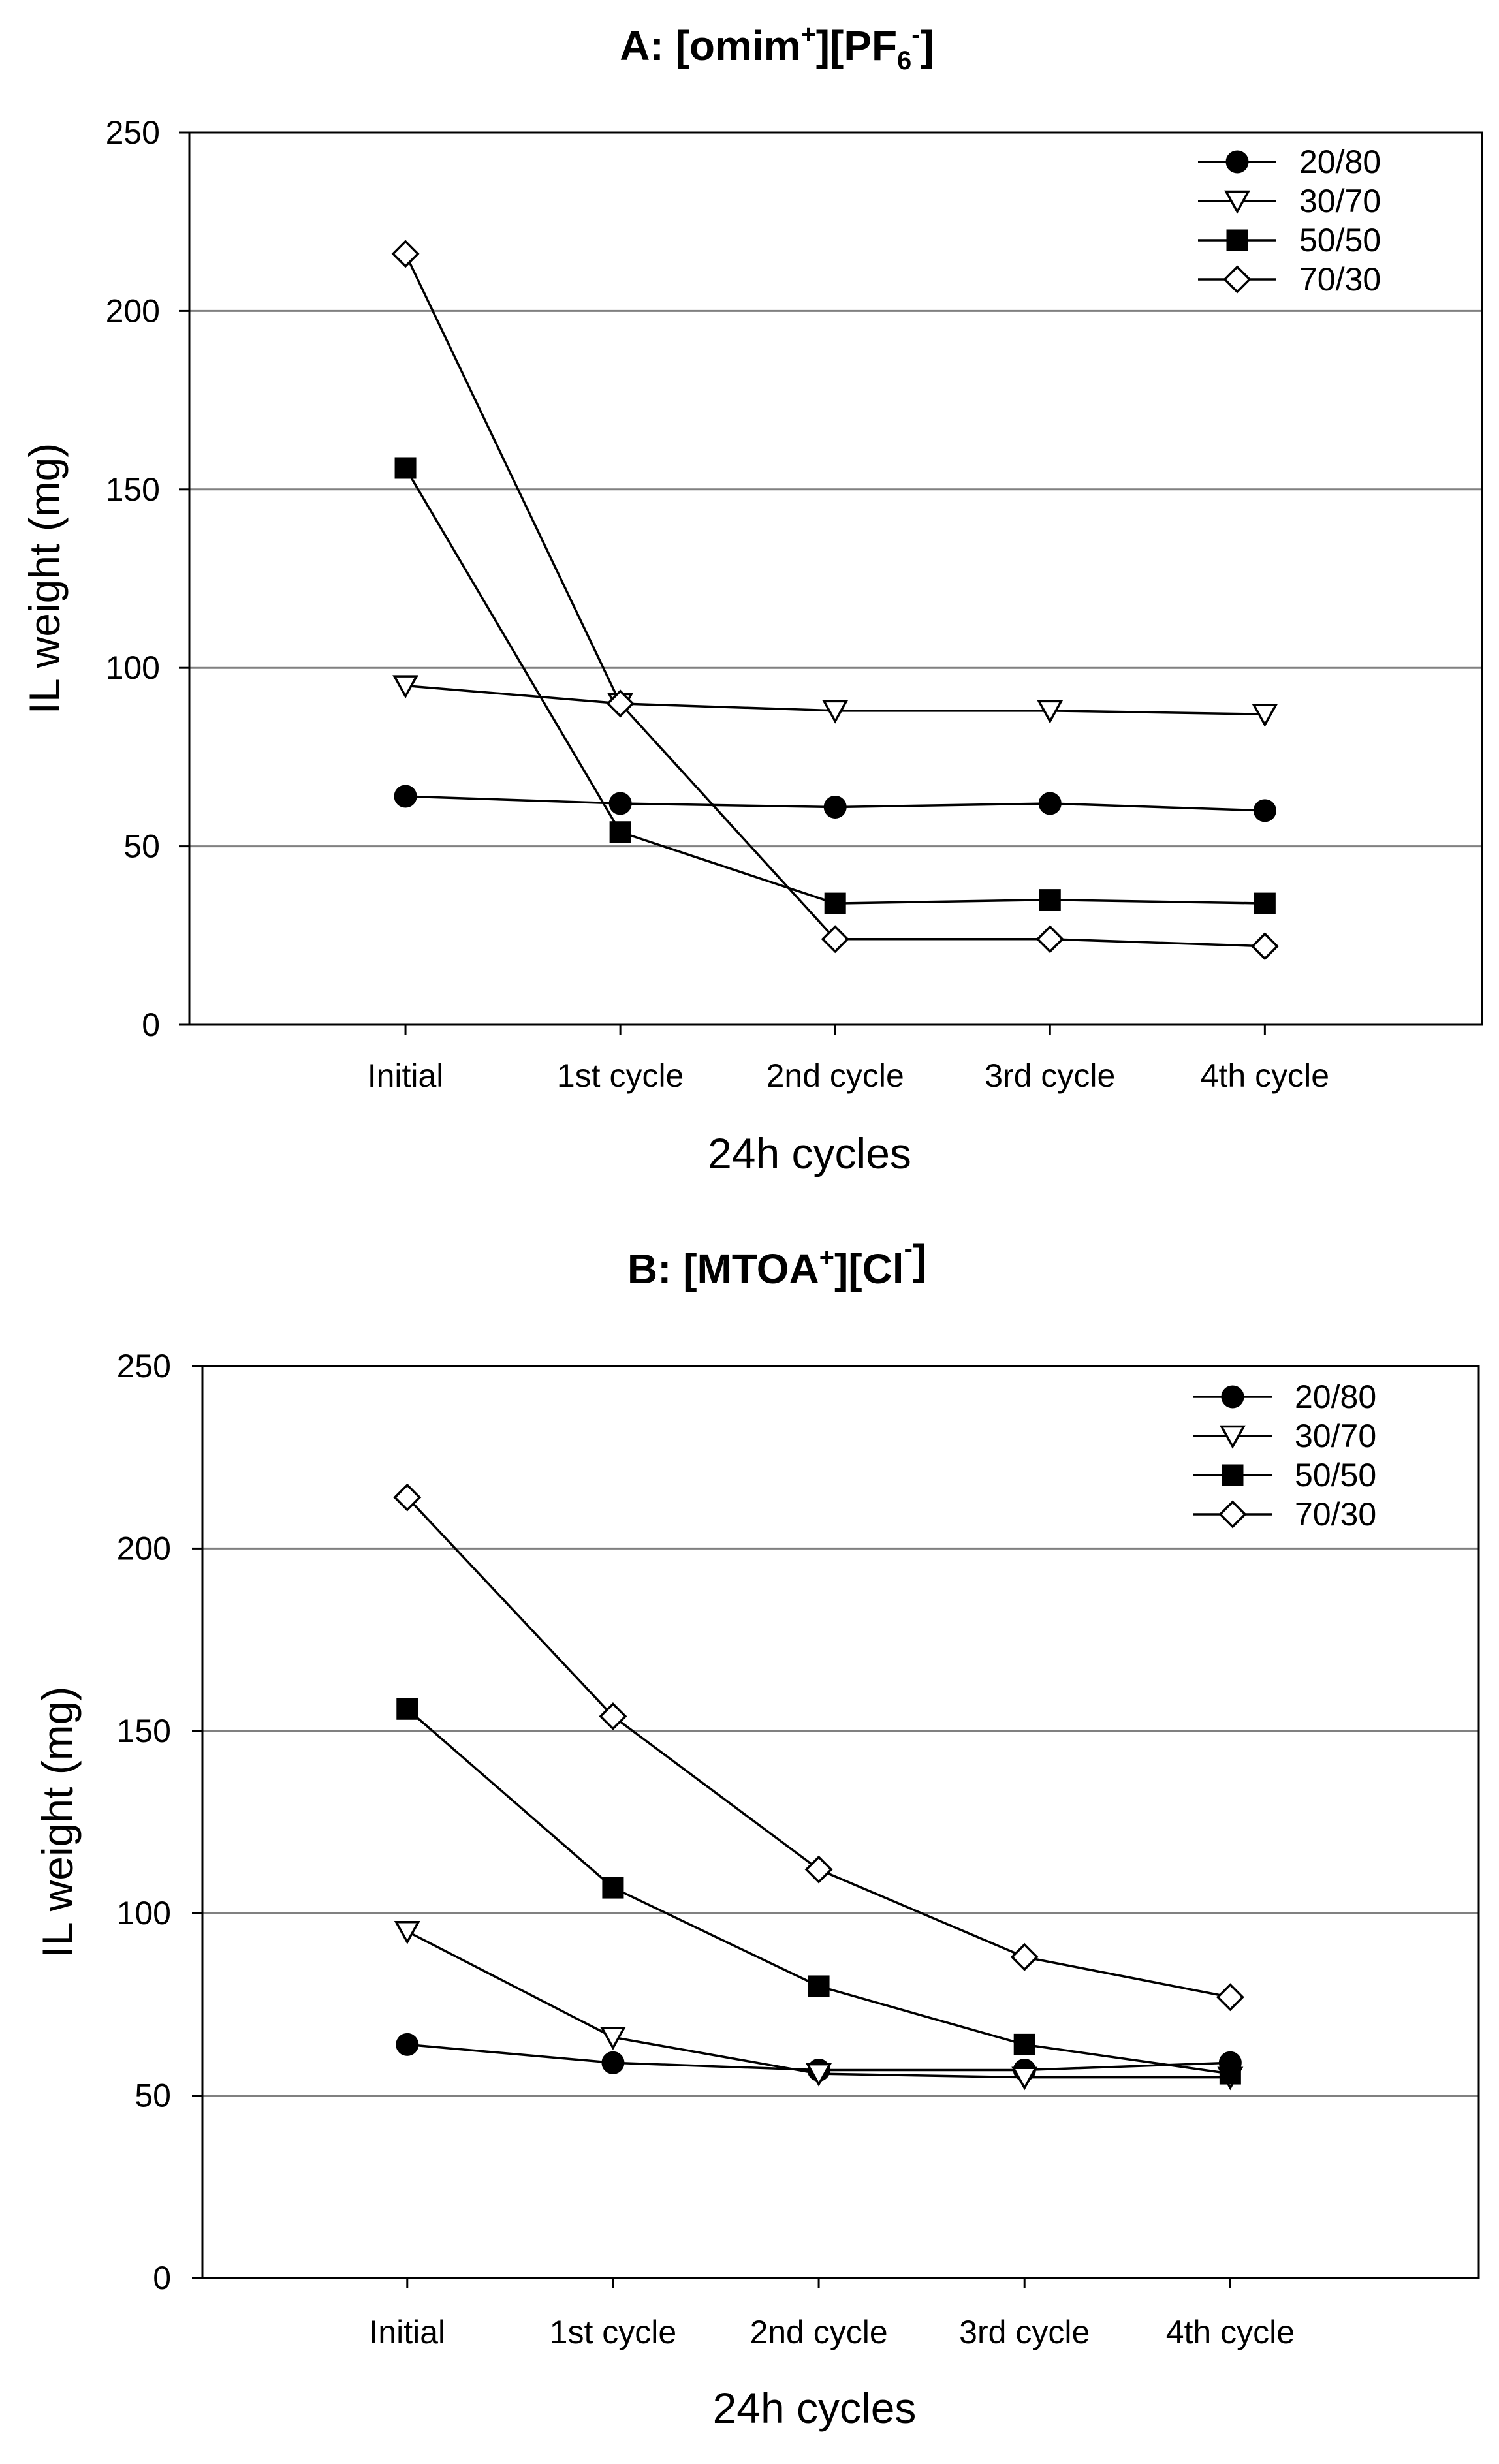  Describe the element at coordinates (869, 1268) in the screenshot. I see `title-part: ][Cl` at that location.